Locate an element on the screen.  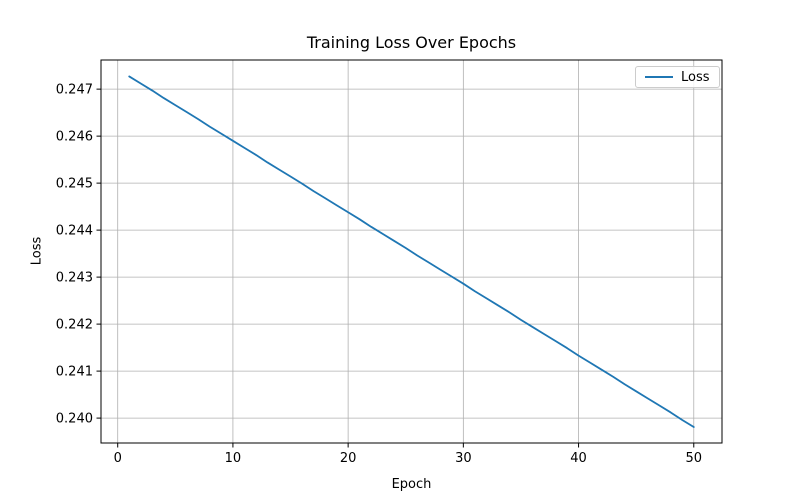
x-tick-label: 30 is located at coordinates (463, 458).